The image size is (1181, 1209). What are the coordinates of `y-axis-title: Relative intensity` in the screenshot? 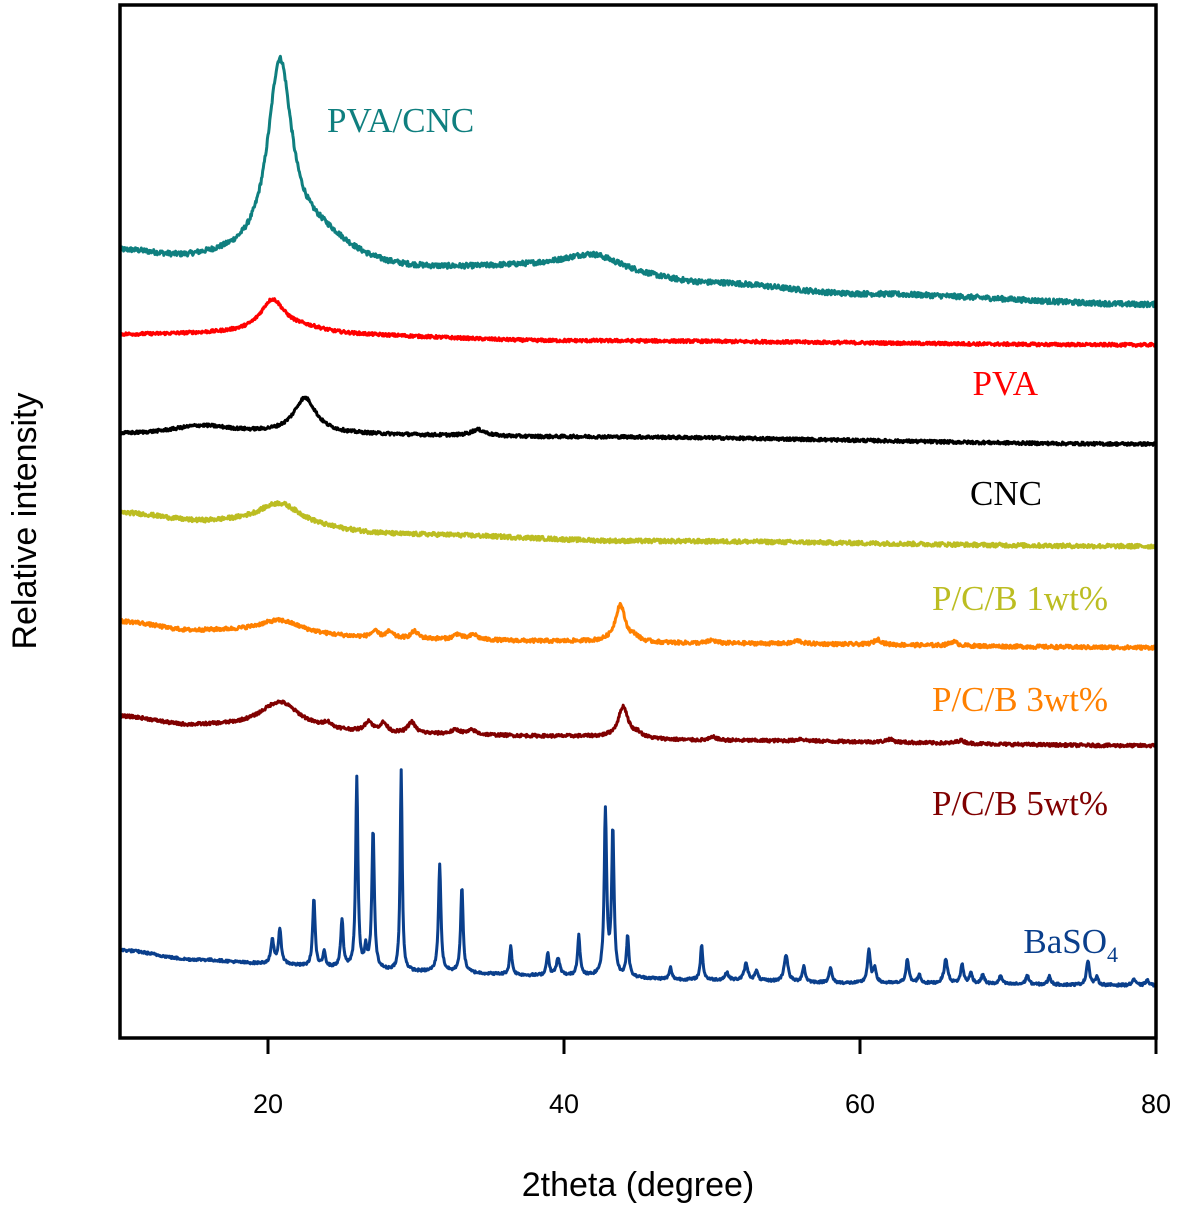 It's located at (25, 520).